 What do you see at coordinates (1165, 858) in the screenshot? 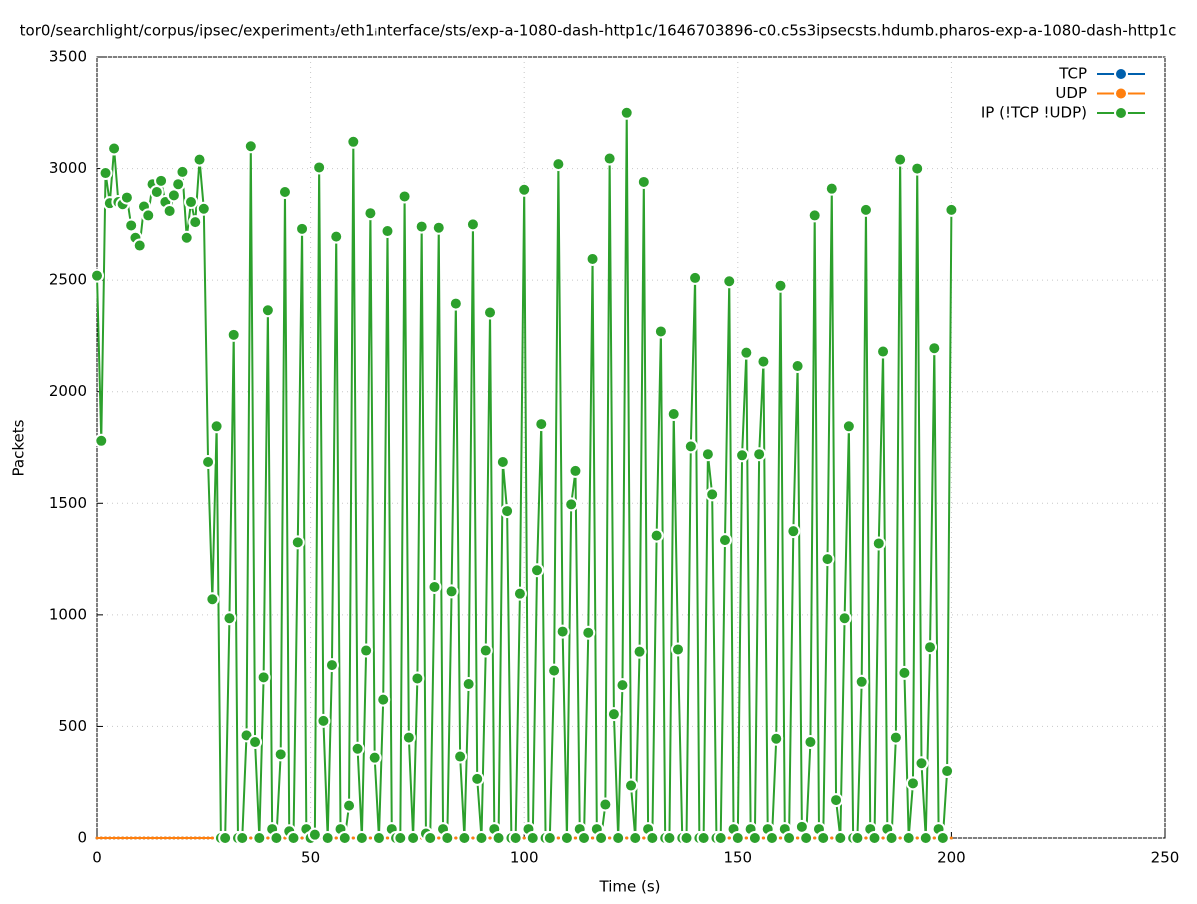
I see `x-tick-label: 250` at bounding box center [1165, 858].